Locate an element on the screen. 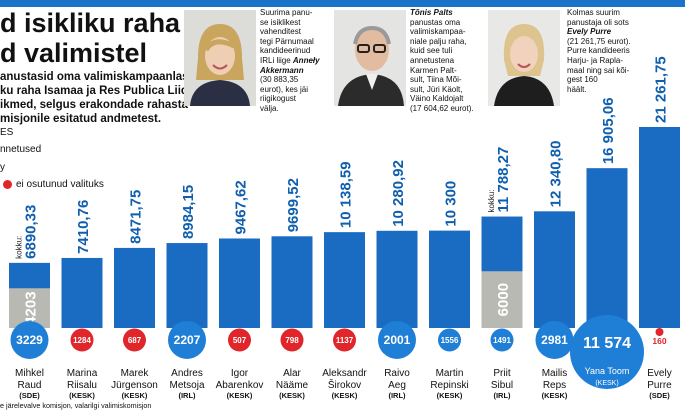 This screenshot has height=410, width=685. bar-value-label: 11 788,27 is located at coordinates (503, 180).